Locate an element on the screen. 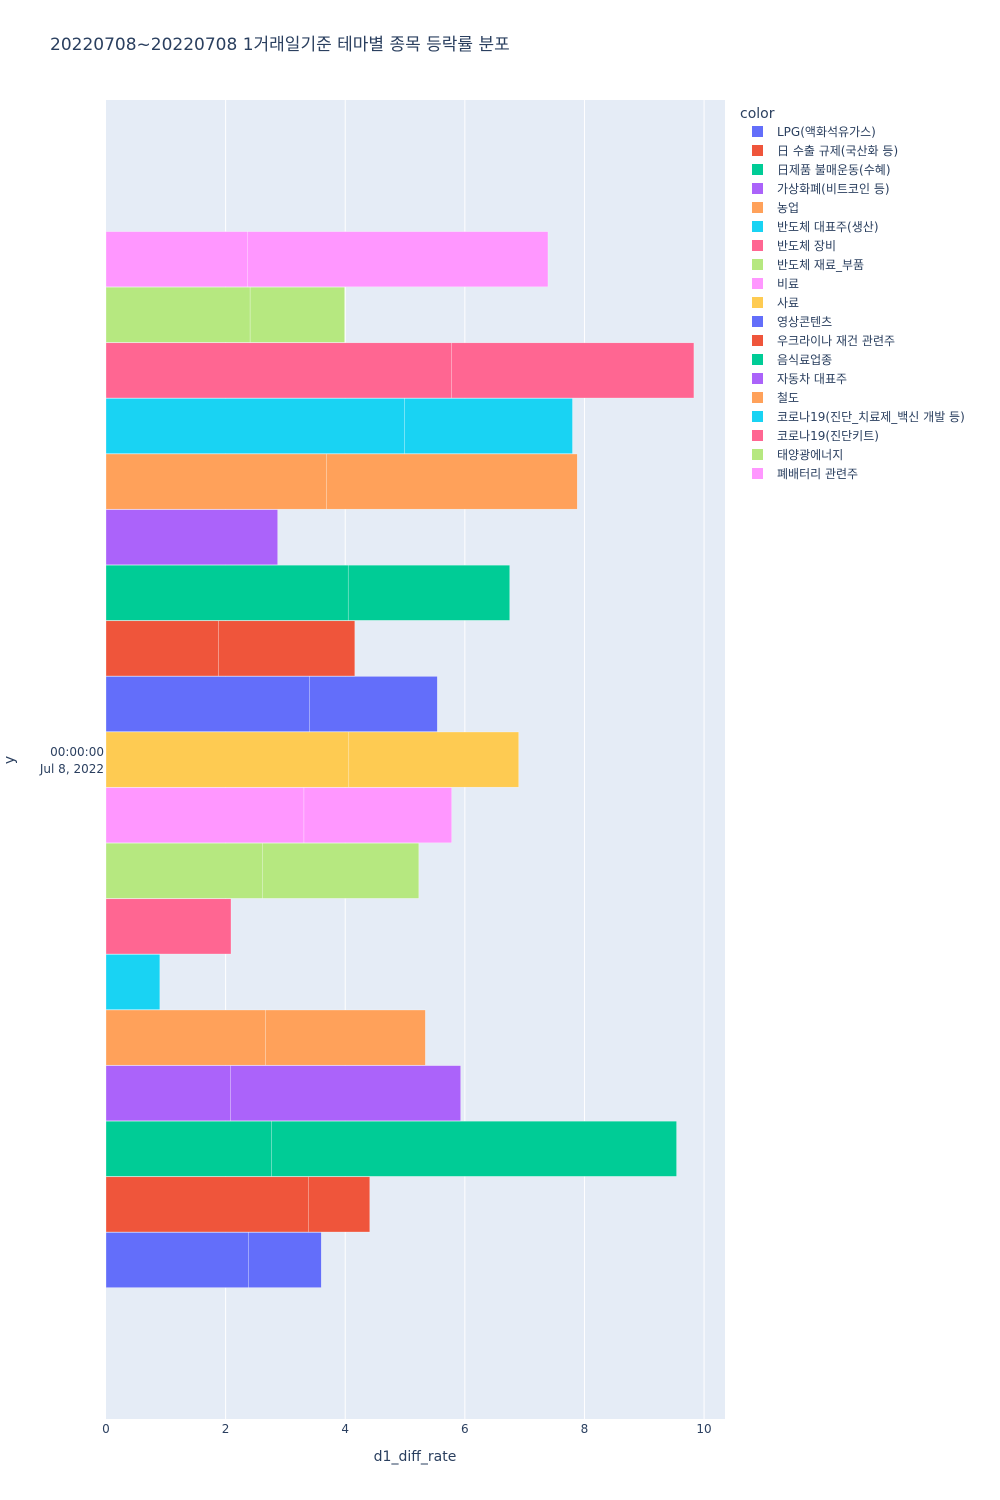 The width and height of the screenshot is (1000, 1500). legend-label: 태양광에너지 is located at coordinates (810, 455).